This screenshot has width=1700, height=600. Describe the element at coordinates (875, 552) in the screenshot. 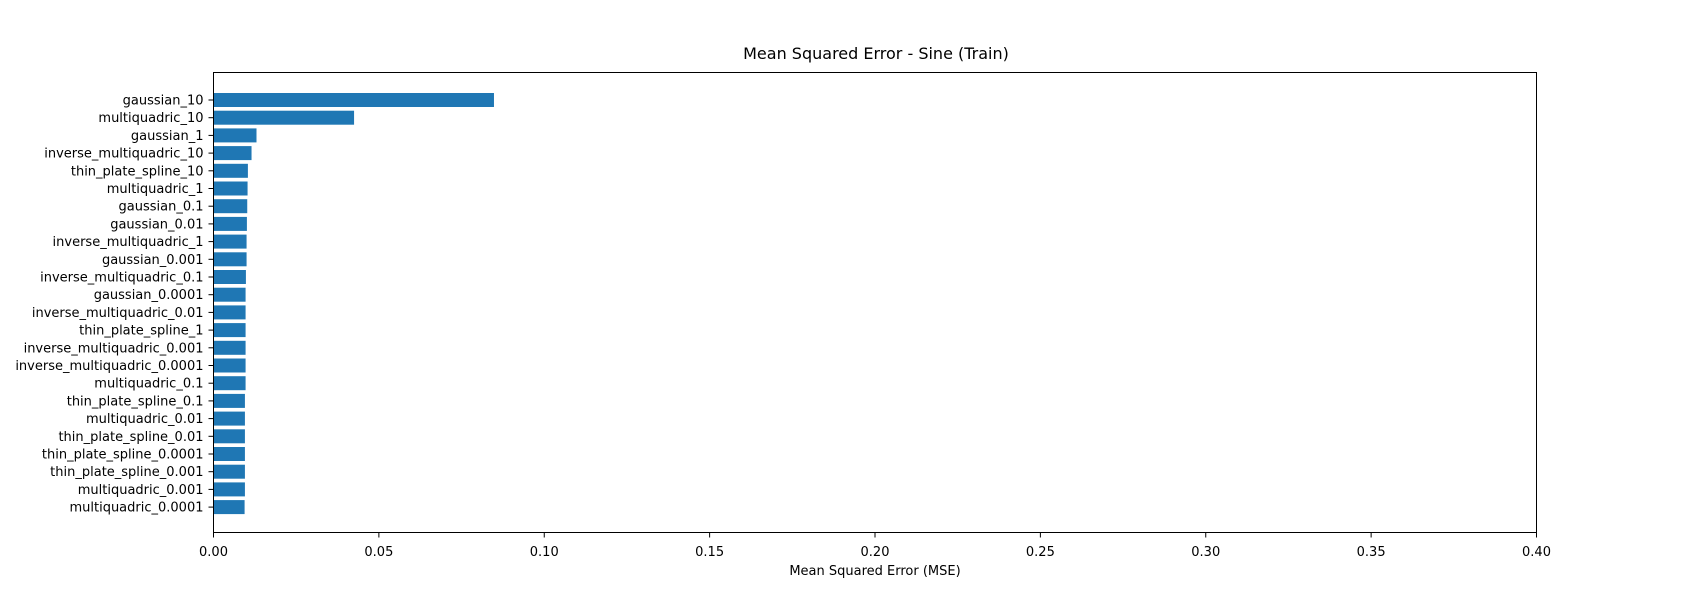

I see `x-tick-label: 0.20` at that location.